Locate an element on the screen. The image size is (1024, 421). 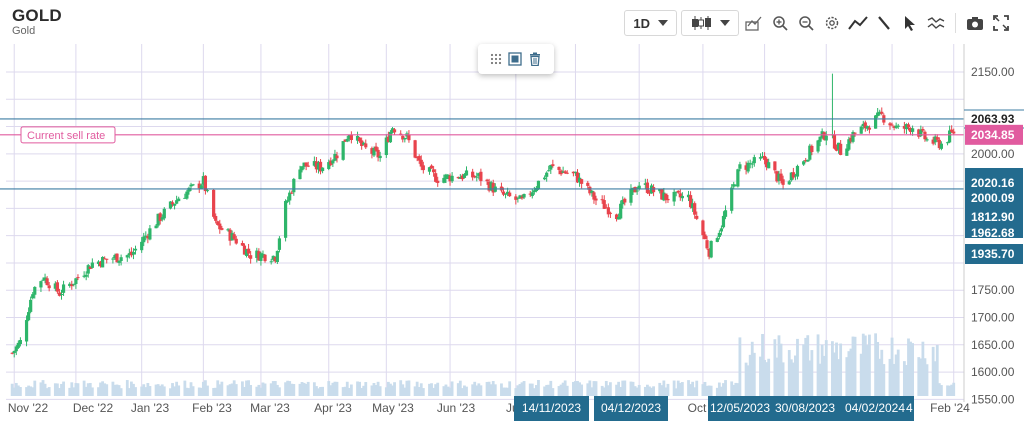
interval-select: 1D is located at coordinates (650, 23).